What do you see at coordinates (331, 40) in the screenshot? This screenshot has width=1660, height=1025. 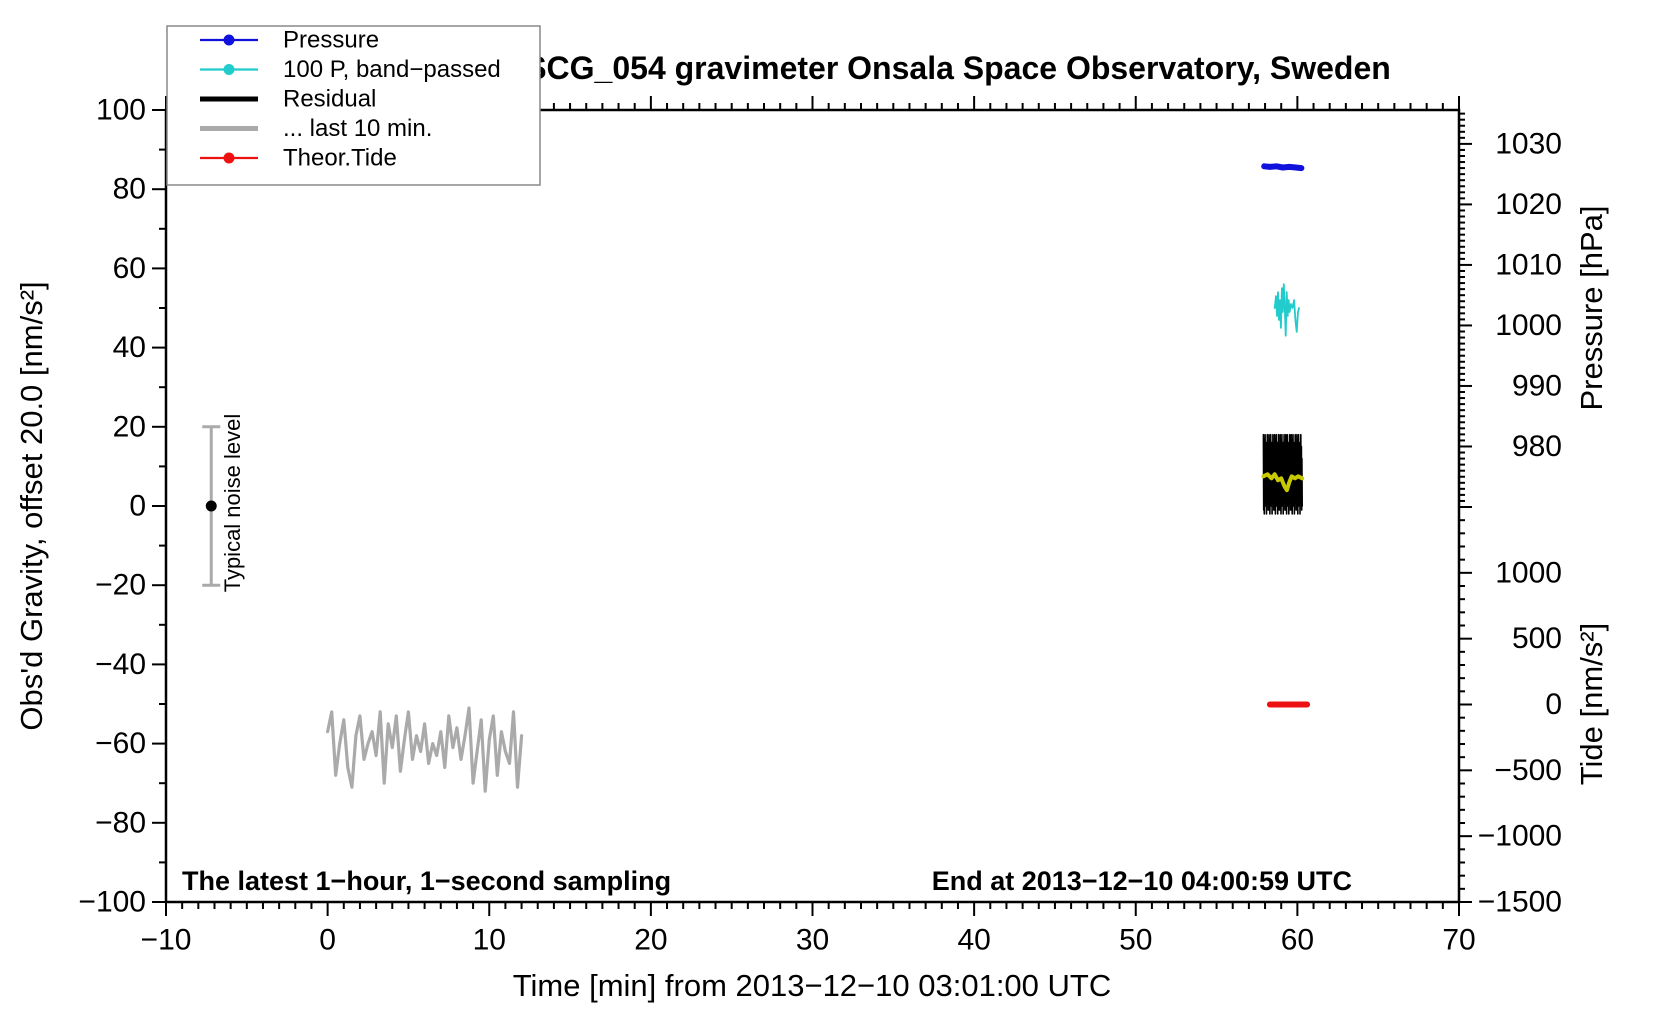 I see `legend-label-0: Pressure` at bounding box center [331, 40].